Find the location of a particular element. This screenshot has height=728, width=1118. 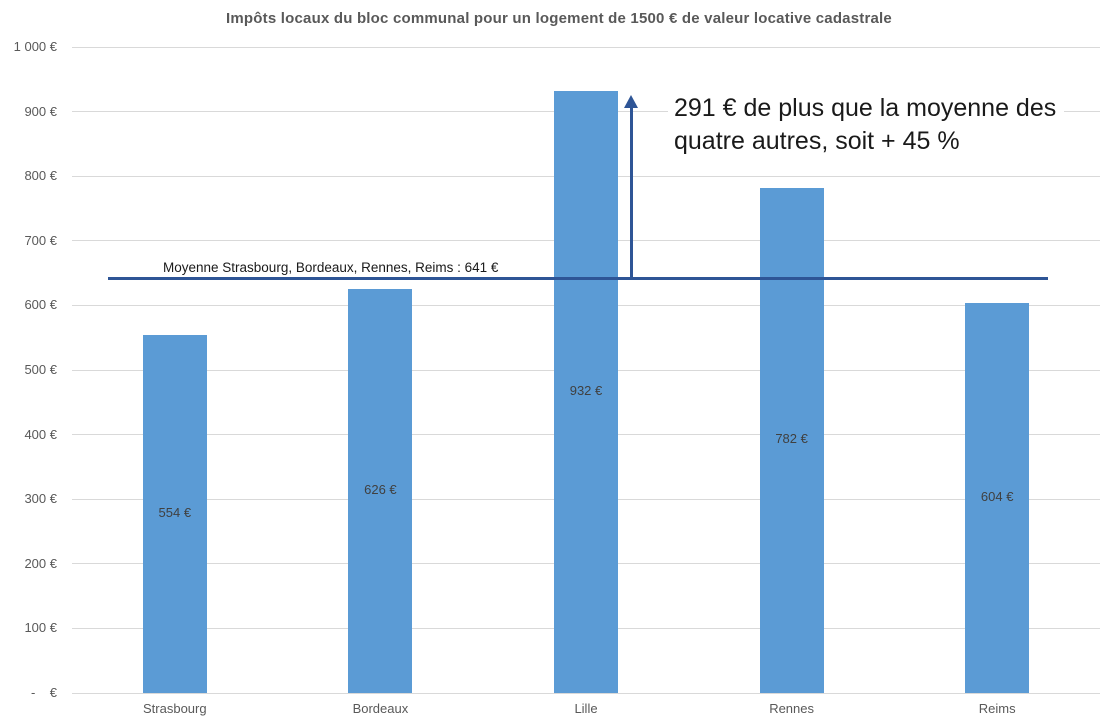

bar-value-label: 626 € is located at coordinates (380, 489).